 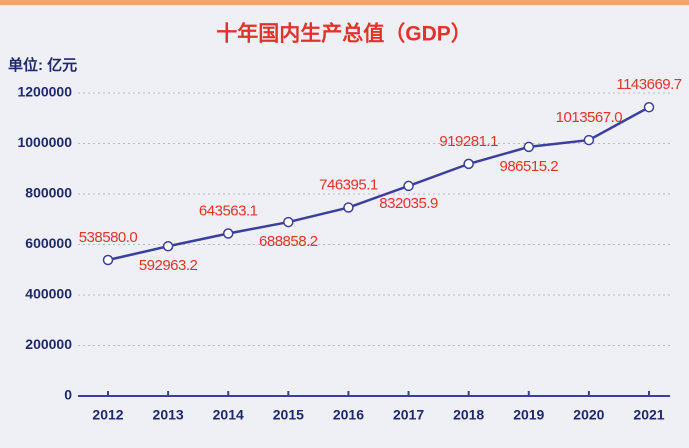 What do you see at coordinates (108, 237) in the screenshot?
I see `data-label: 538580.0` at bounding box center [108, 237].